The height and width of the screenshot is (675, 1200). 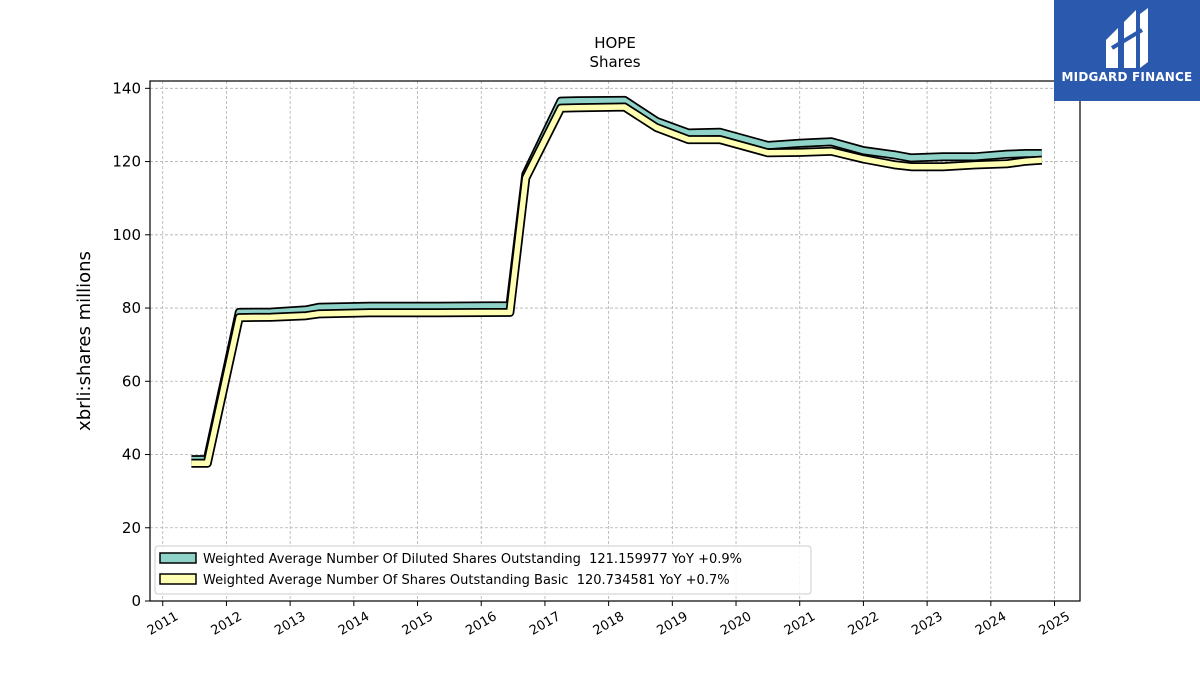 What do you see at coordinates (615, 43) in the screenshot?
I see `chart-title: HOPE` at bounding box center [615, 43].